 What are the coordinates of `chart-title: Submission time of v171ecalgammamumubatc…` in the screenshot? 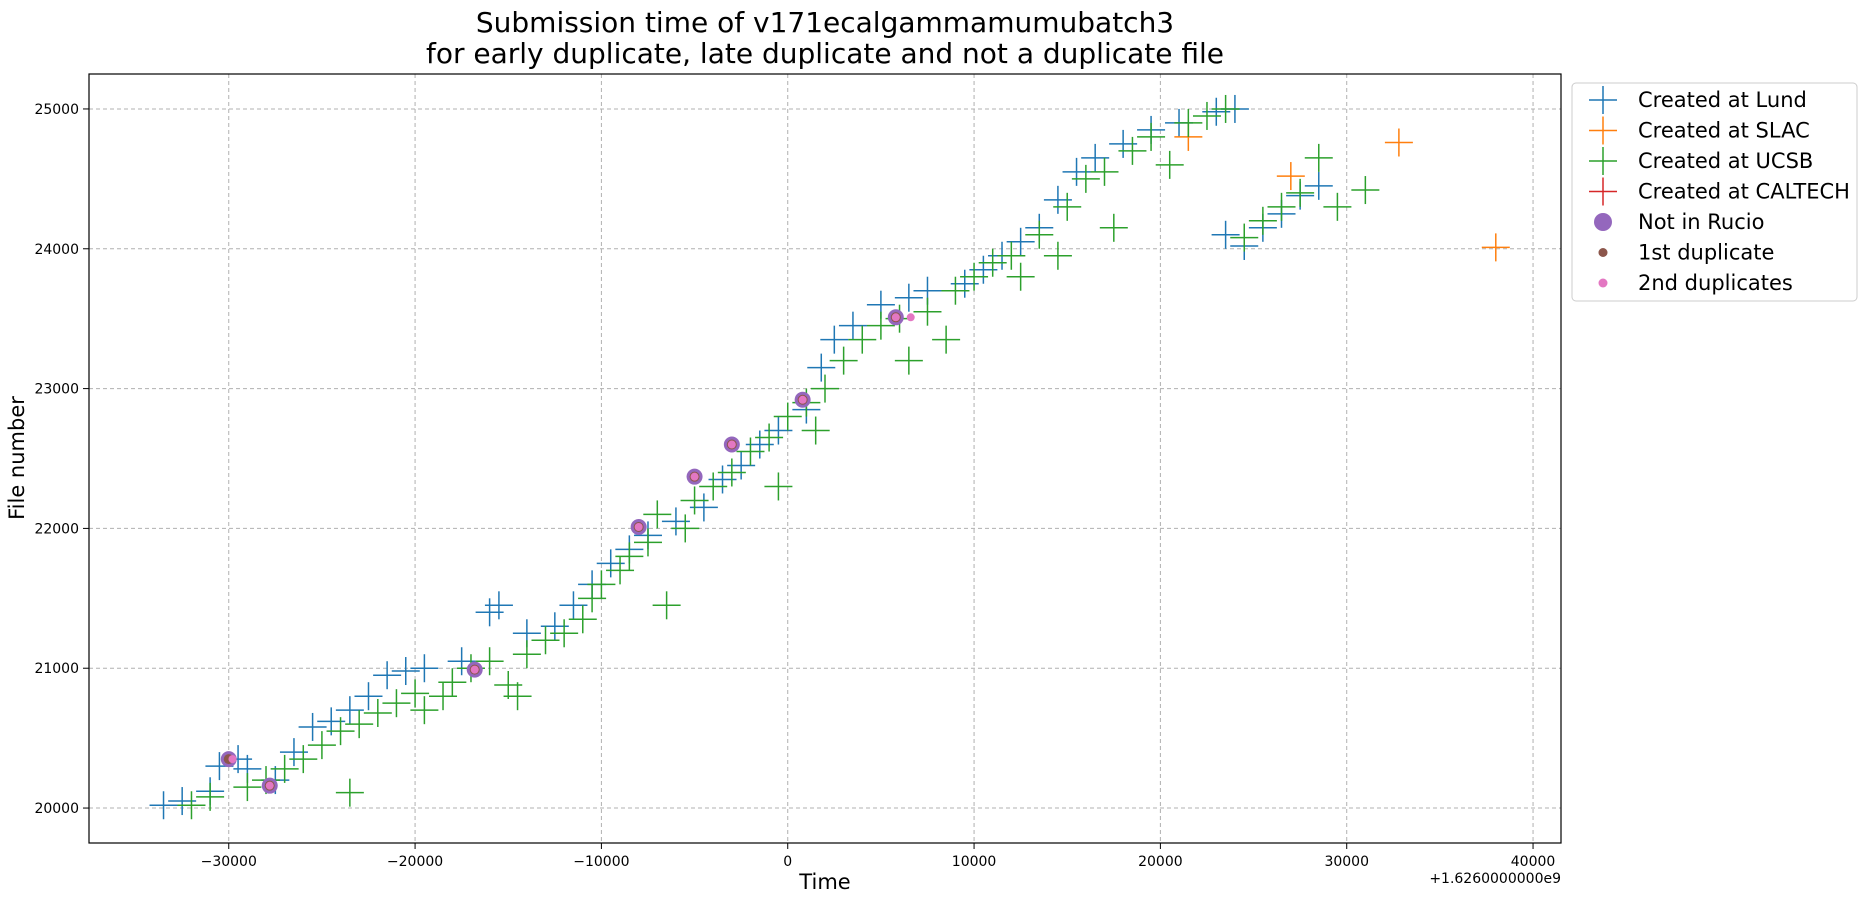 It's located at (825, 22).